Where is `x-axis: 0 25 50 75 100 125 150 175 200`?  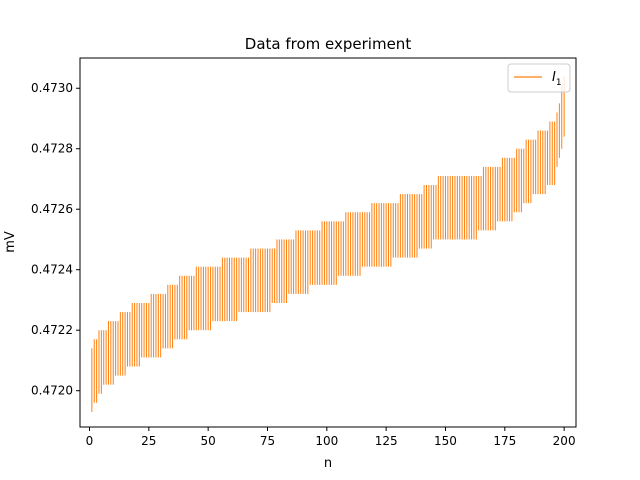
x-axis: 0 25 50 75 100 125 150 175 200 is located at coordinates (331, 437).